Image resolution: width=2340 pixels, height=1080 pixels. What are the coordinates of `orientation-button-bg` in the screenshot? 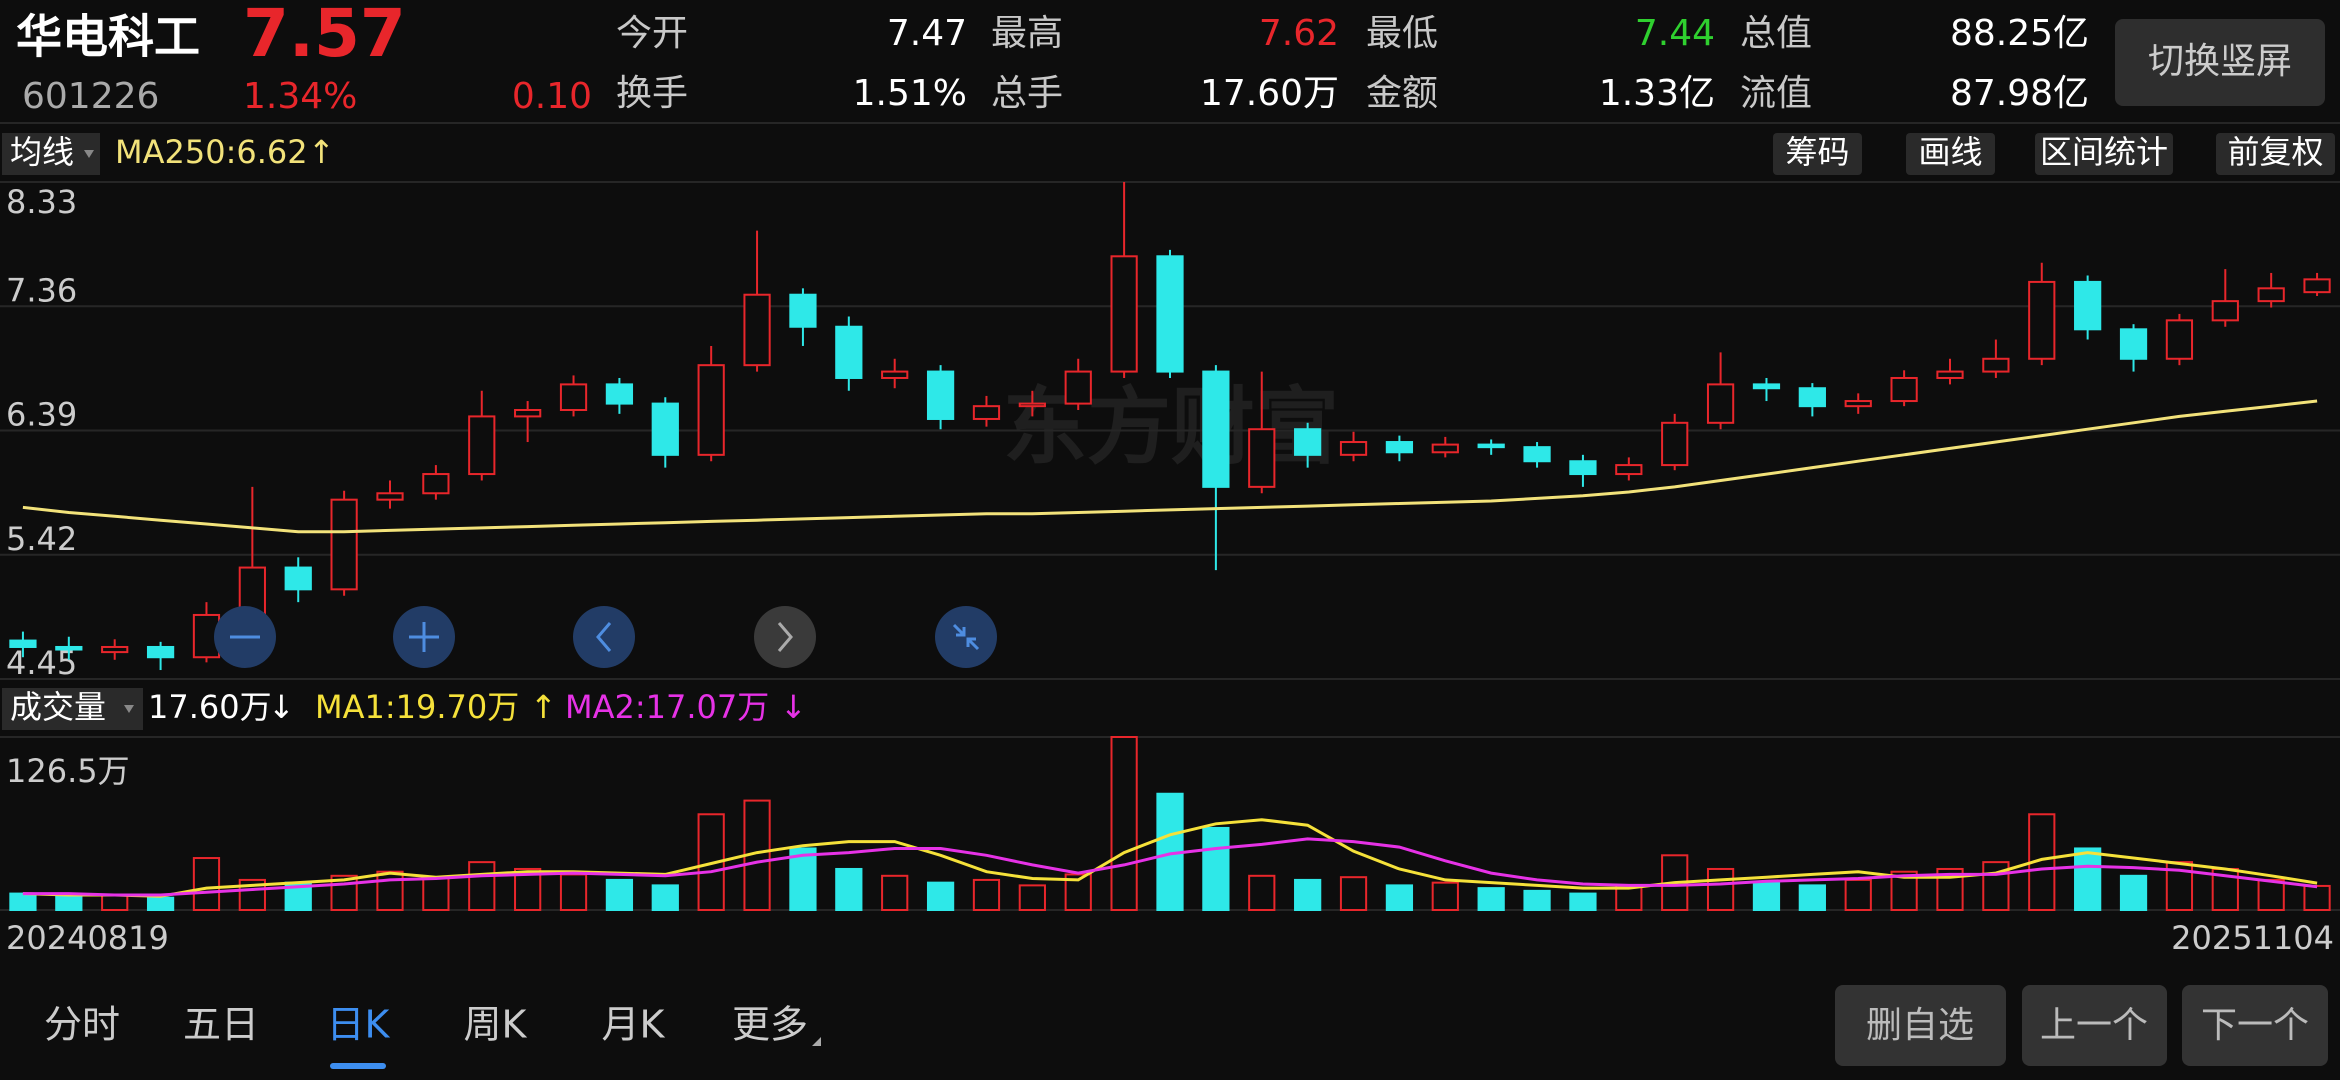 It's located at (2220, 62).